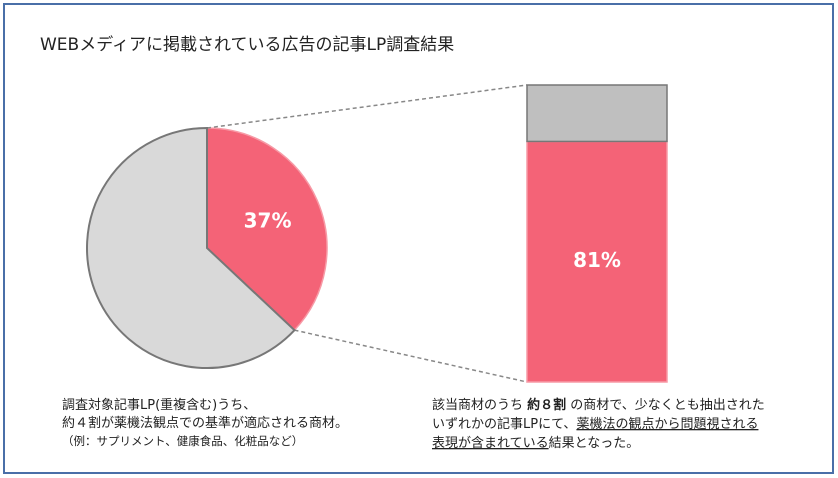 This screenshot has width=838, height=478. I want to click on chart-title: WEBメディアに掲載されている広告の記事LP調査結果, so click(247, 44).